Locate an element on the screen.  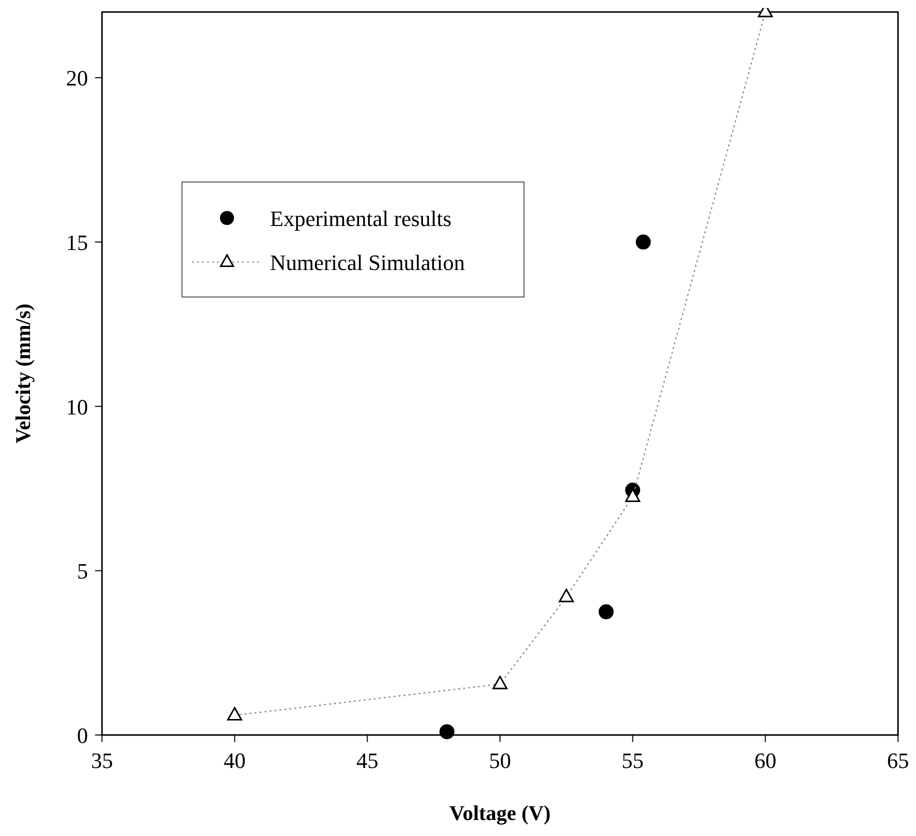
legend-label: Numerical Simulation is located at coordinates (367, 262).